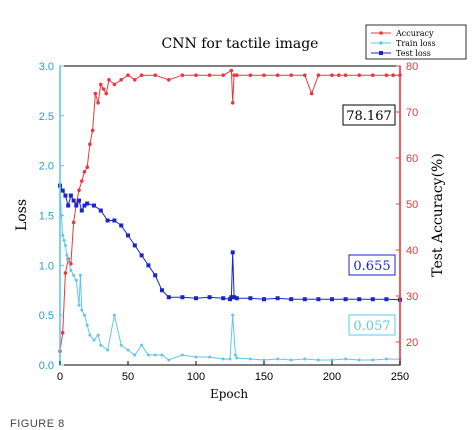 This screenshot has width=474, height=430. I want to click on value-callout-label: 0.057, so click(371, 326).